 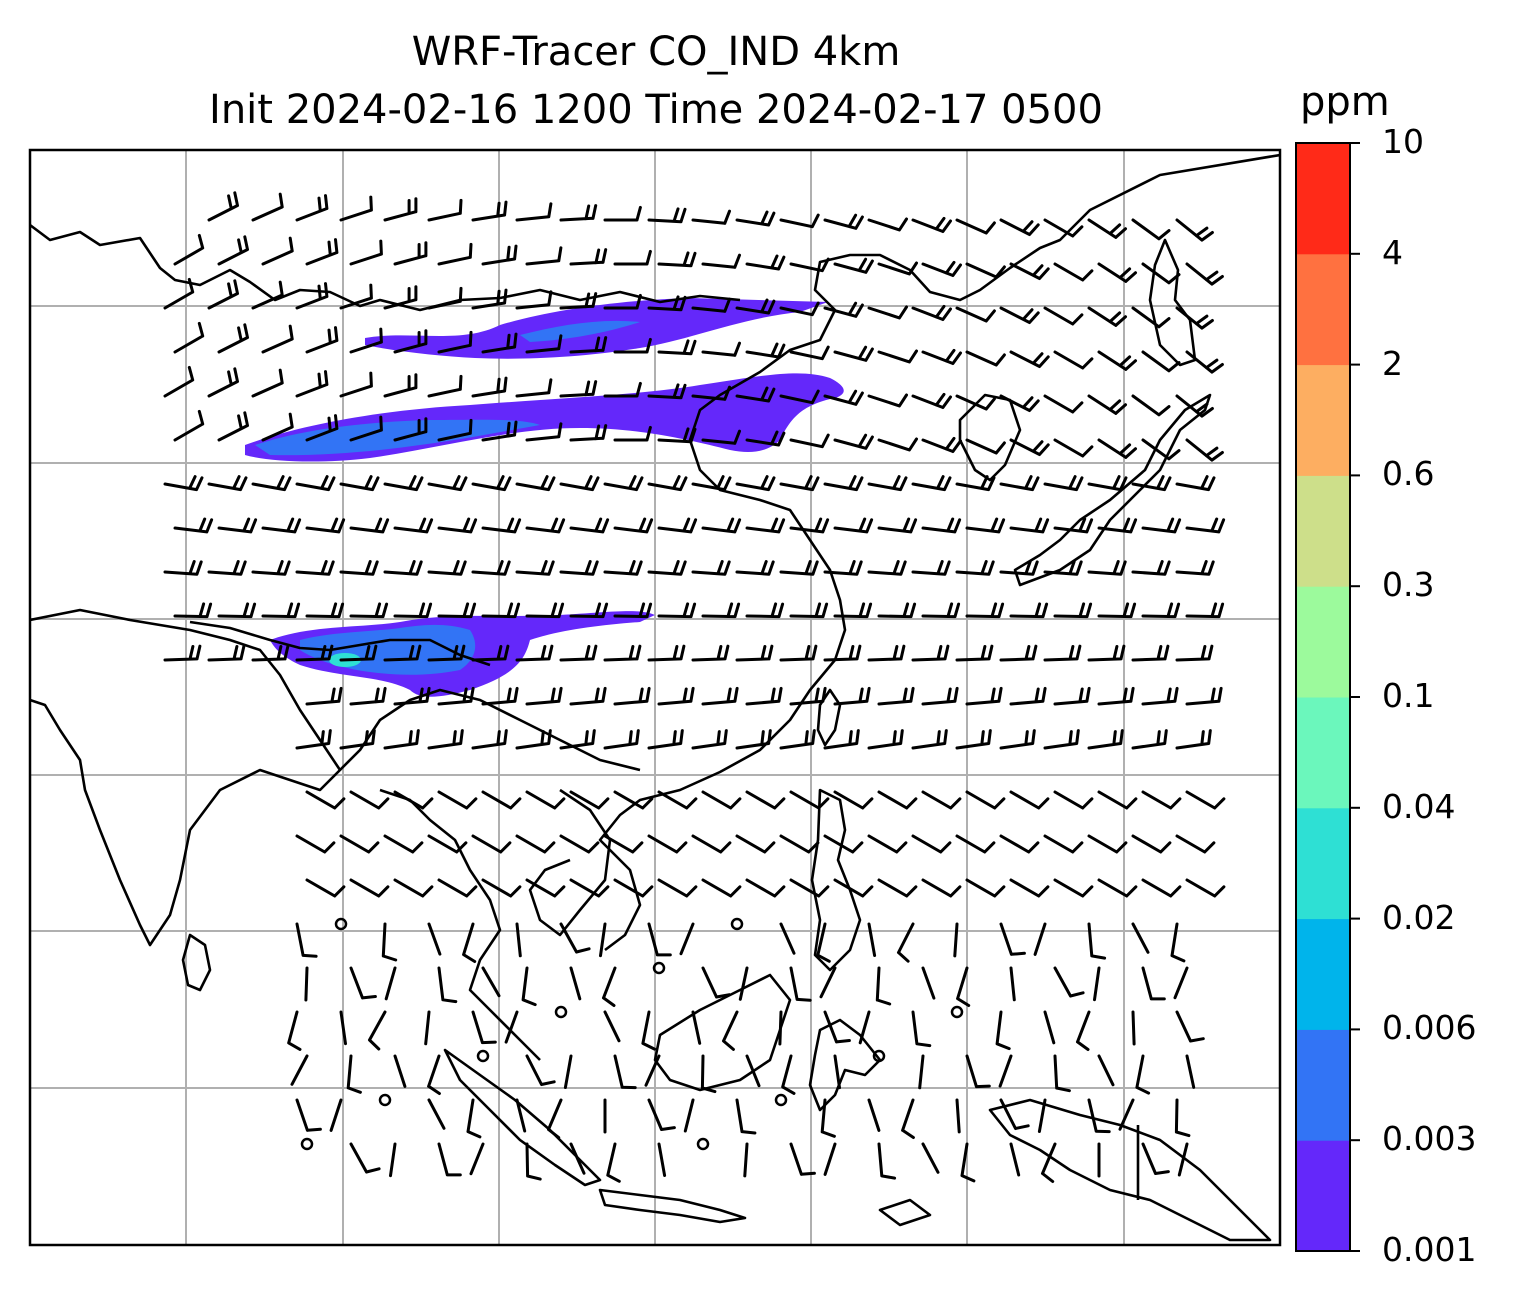 What do you see at coordinates (1408, 585) in the screenshot?
I see `colorbar-tick-label: 0.3` at bounding box center [1408, 585].